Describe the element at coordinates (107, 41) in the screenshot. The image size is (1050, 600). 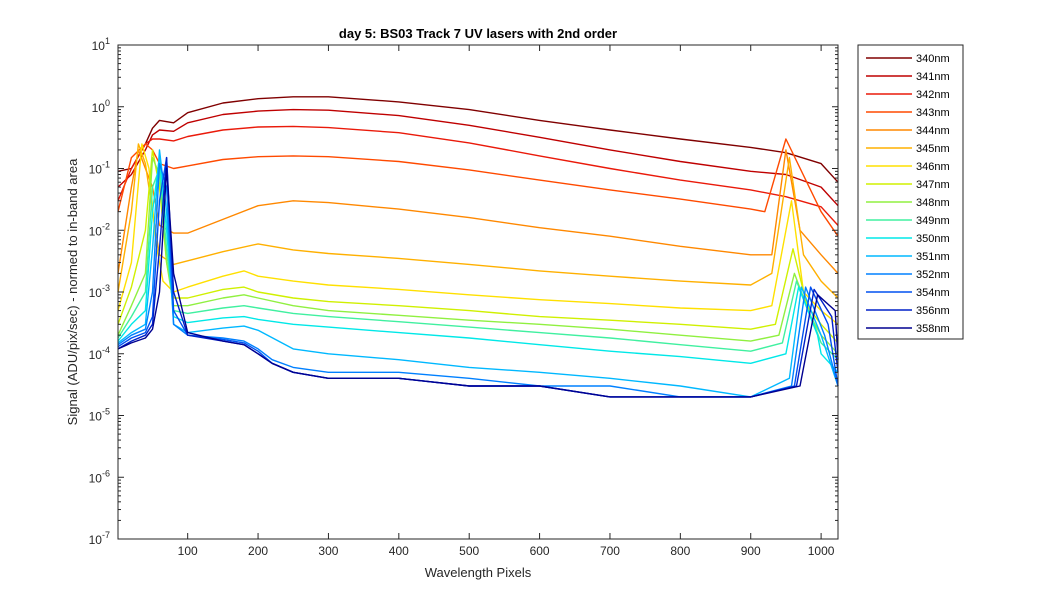
I see `y-tick-exponent: 1` at that location.